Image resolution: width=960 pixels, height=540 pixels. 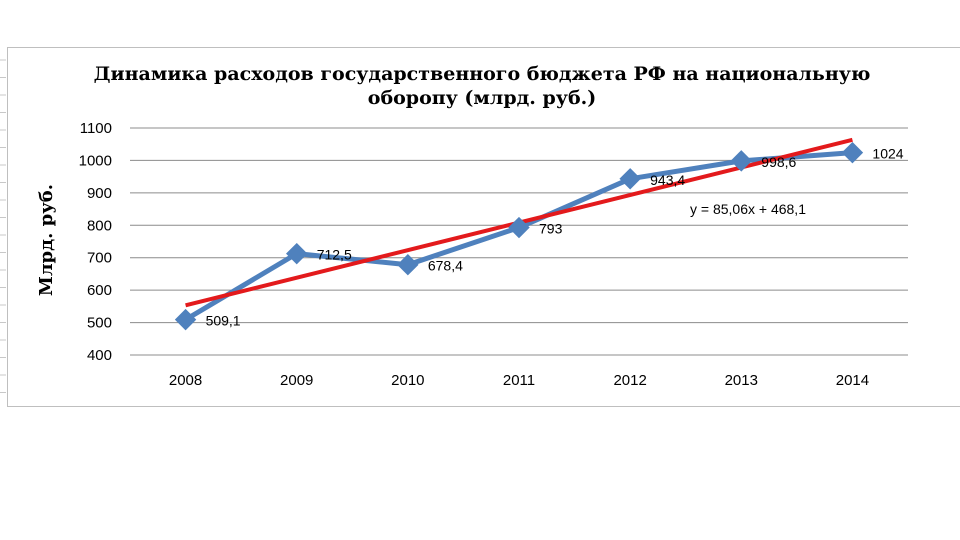 I want to click on data-label: 712,5, so click(x=334, y=255).